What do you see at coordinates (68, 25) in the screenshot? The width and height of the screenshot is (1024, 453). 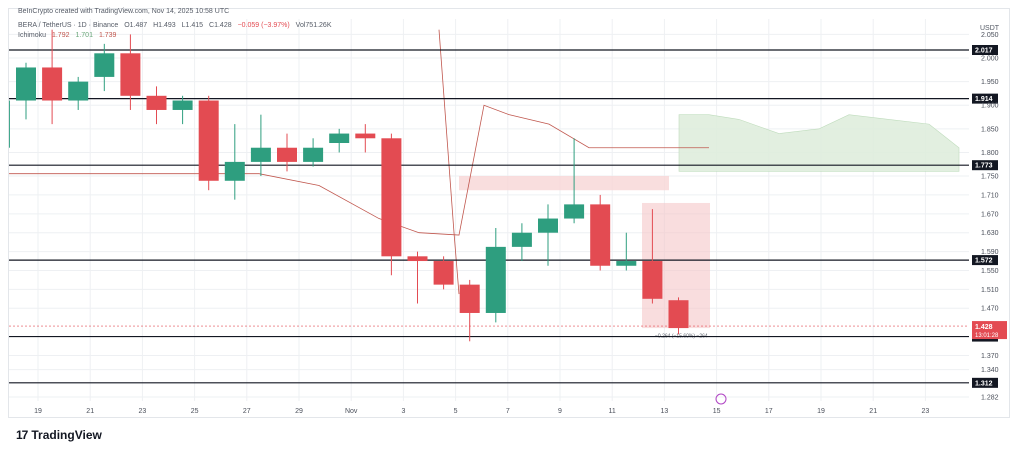 I see `symbol-name: BERA / TetherUS · 1D · Binance` at bounding box center [68, 25].